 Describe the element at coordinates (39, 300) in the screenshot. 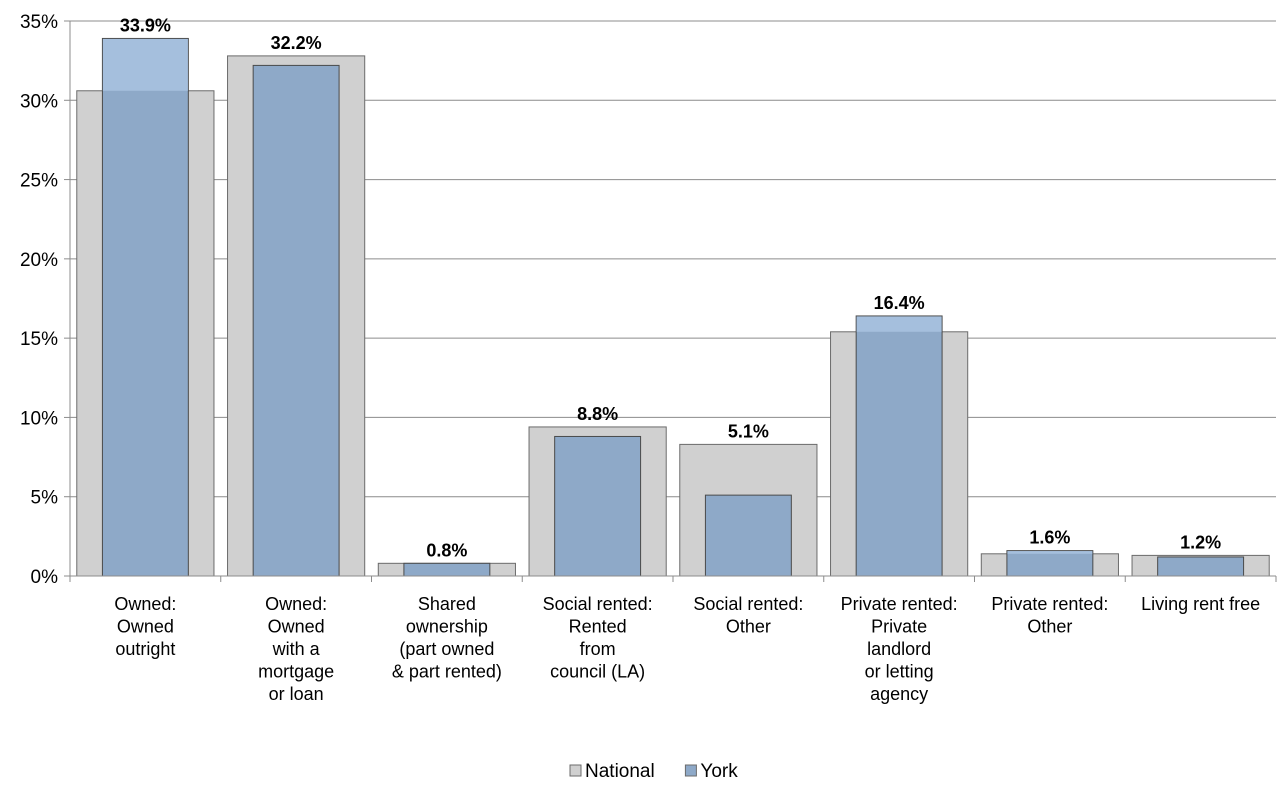

I see `y-axis-tick-labels: 0% 5% 10% 15% 20% 25% 30% 35%` at that location.